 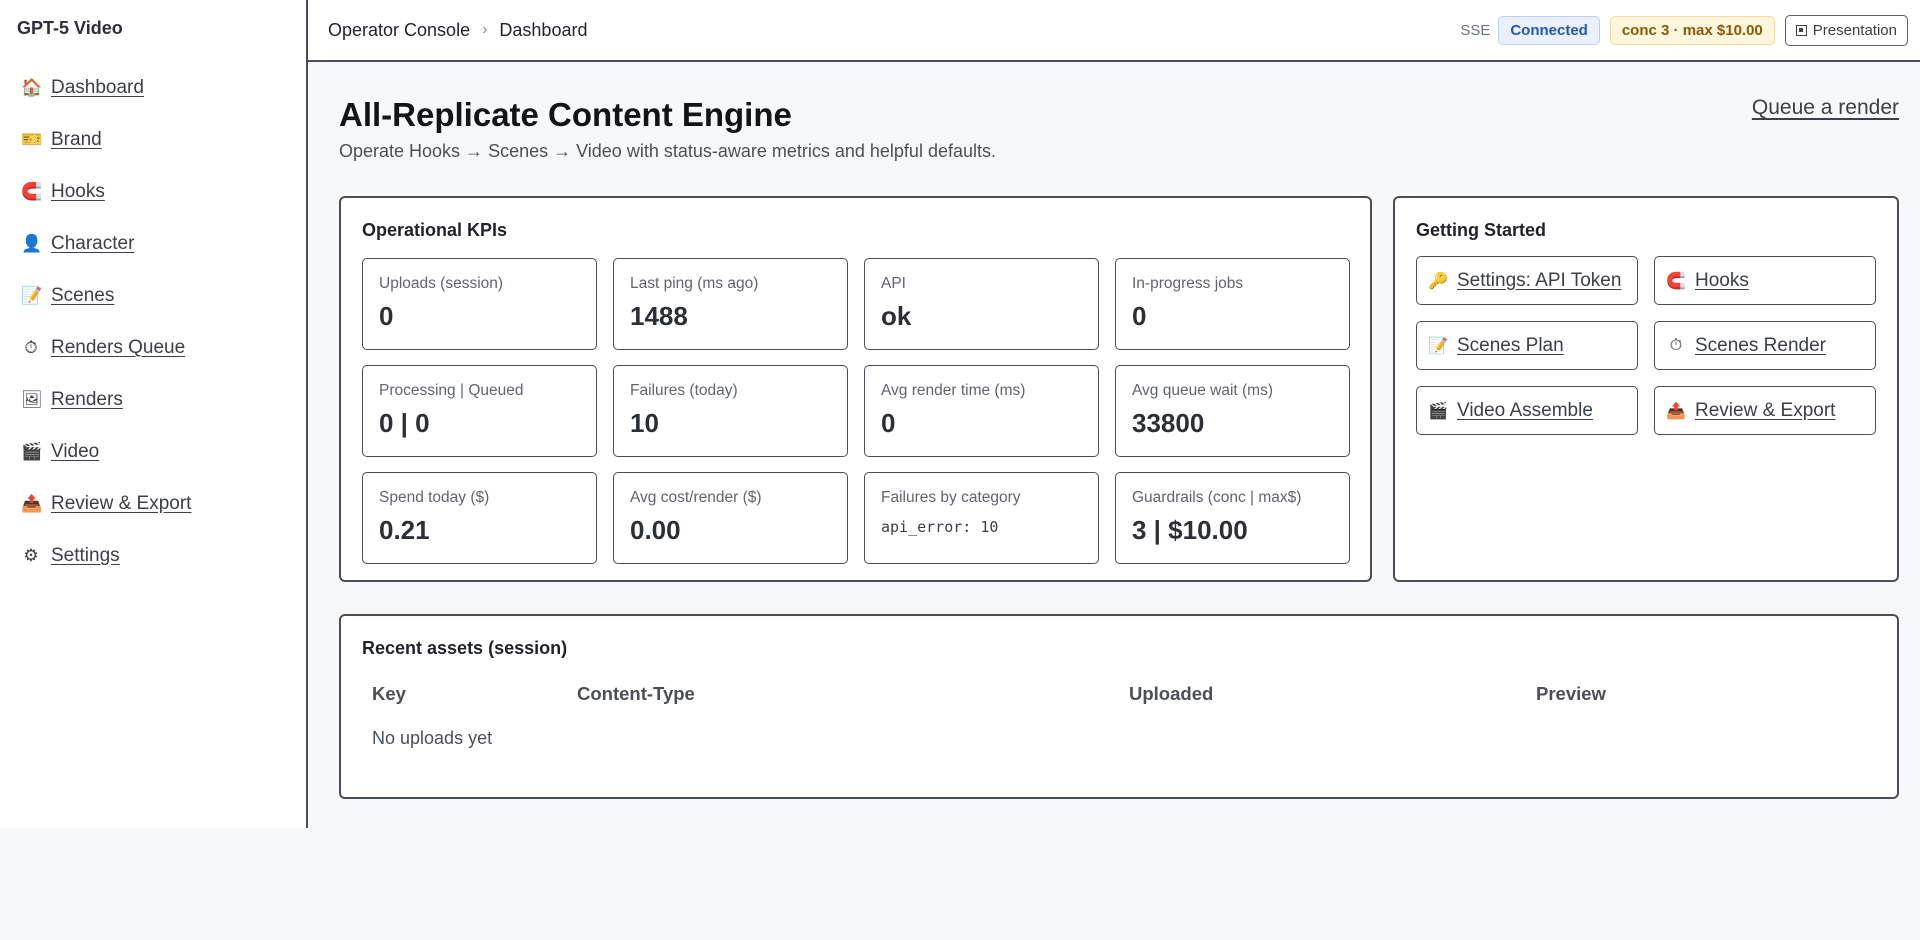 What do you see at coordinates (940, 527) in the screenshot?
I see `kpi-value: api_error: 10` at bounding box center [940, 527].